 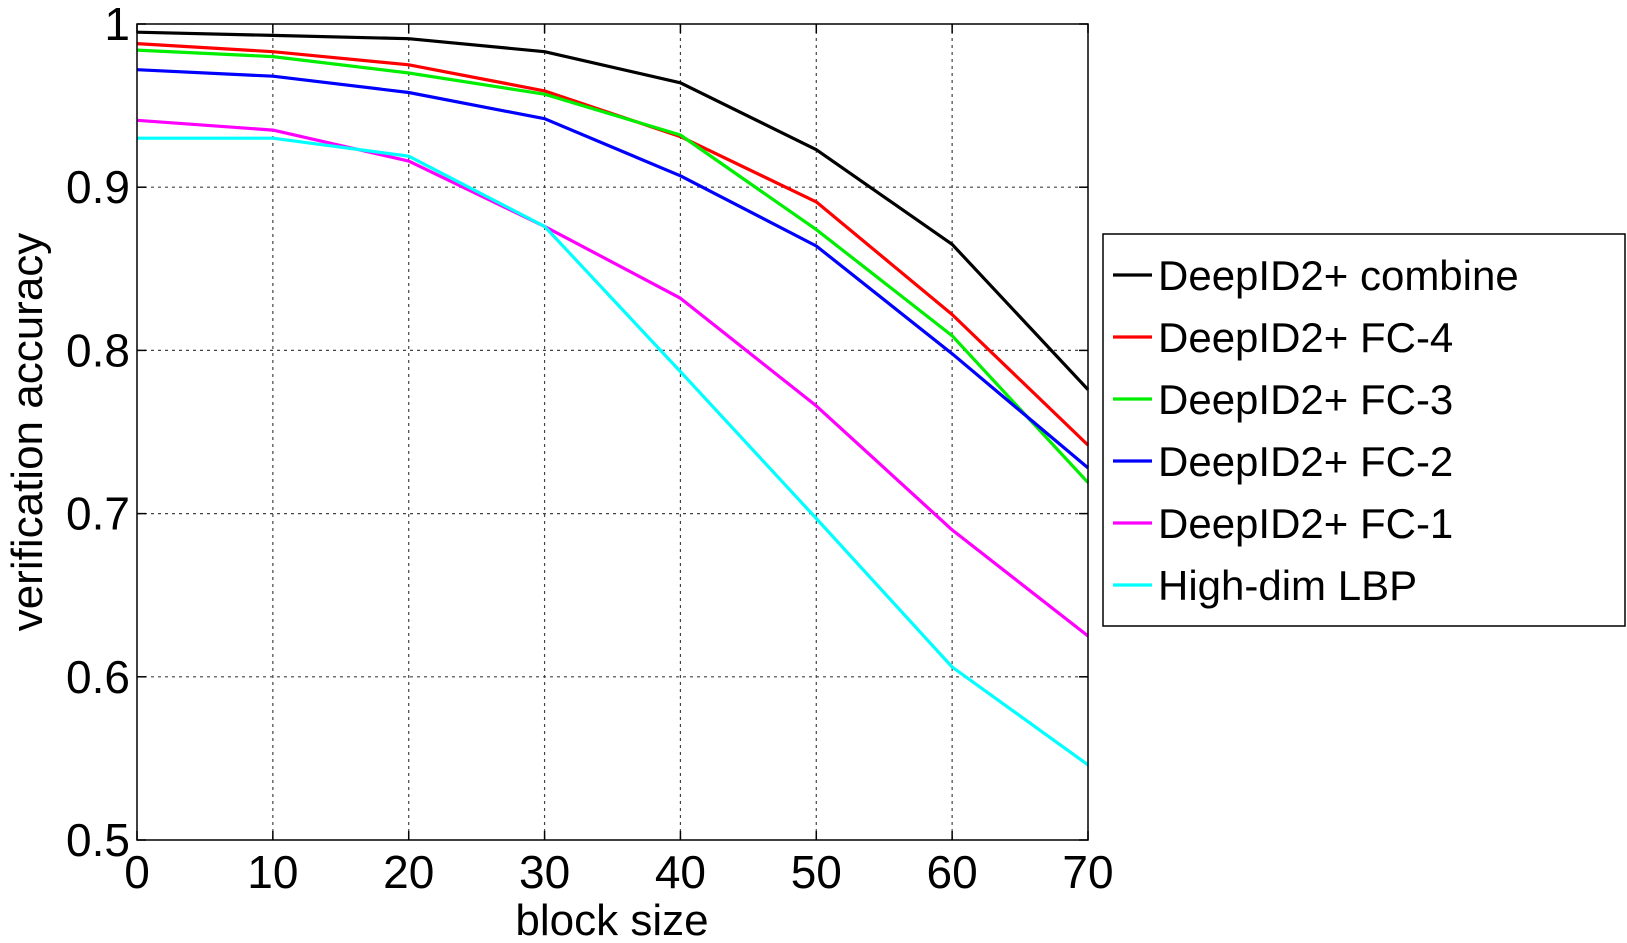 I want to click on x-tick-labels: 0 10 20 30 40 50 60 70, so click(x=618, y=872).